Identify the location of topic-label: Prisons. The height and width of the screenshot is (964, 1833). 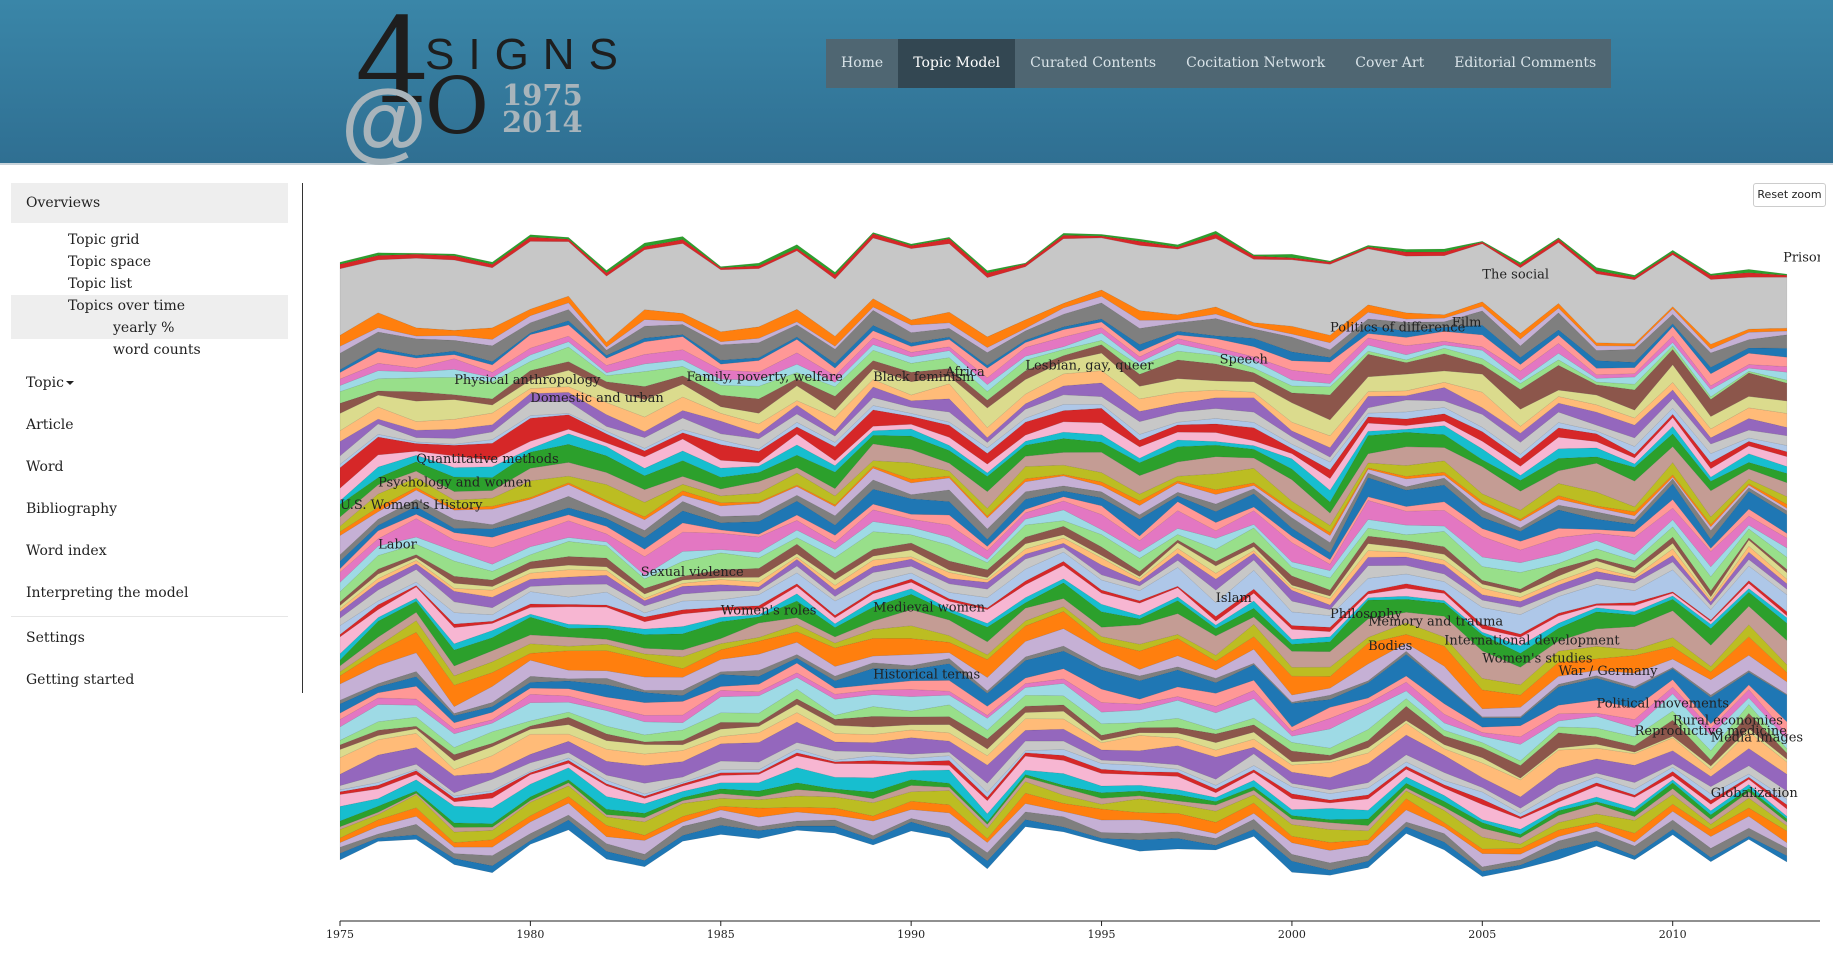
(1801, 257).